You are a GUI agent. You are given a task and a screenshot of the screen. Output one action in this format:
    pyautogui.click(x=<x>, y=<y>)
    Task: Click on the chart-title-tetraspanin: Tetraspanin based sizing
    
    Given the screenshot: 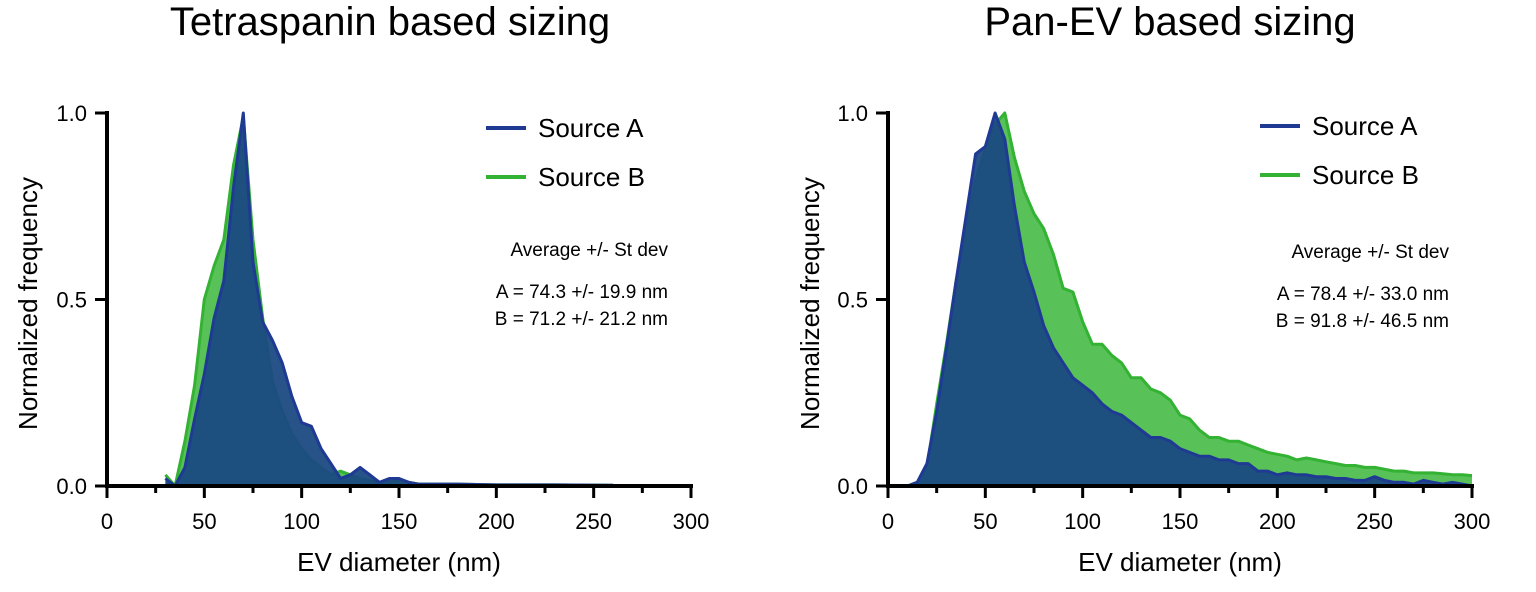 What is the action you would take?
    pyautogui.click(x=390, y=22)
    